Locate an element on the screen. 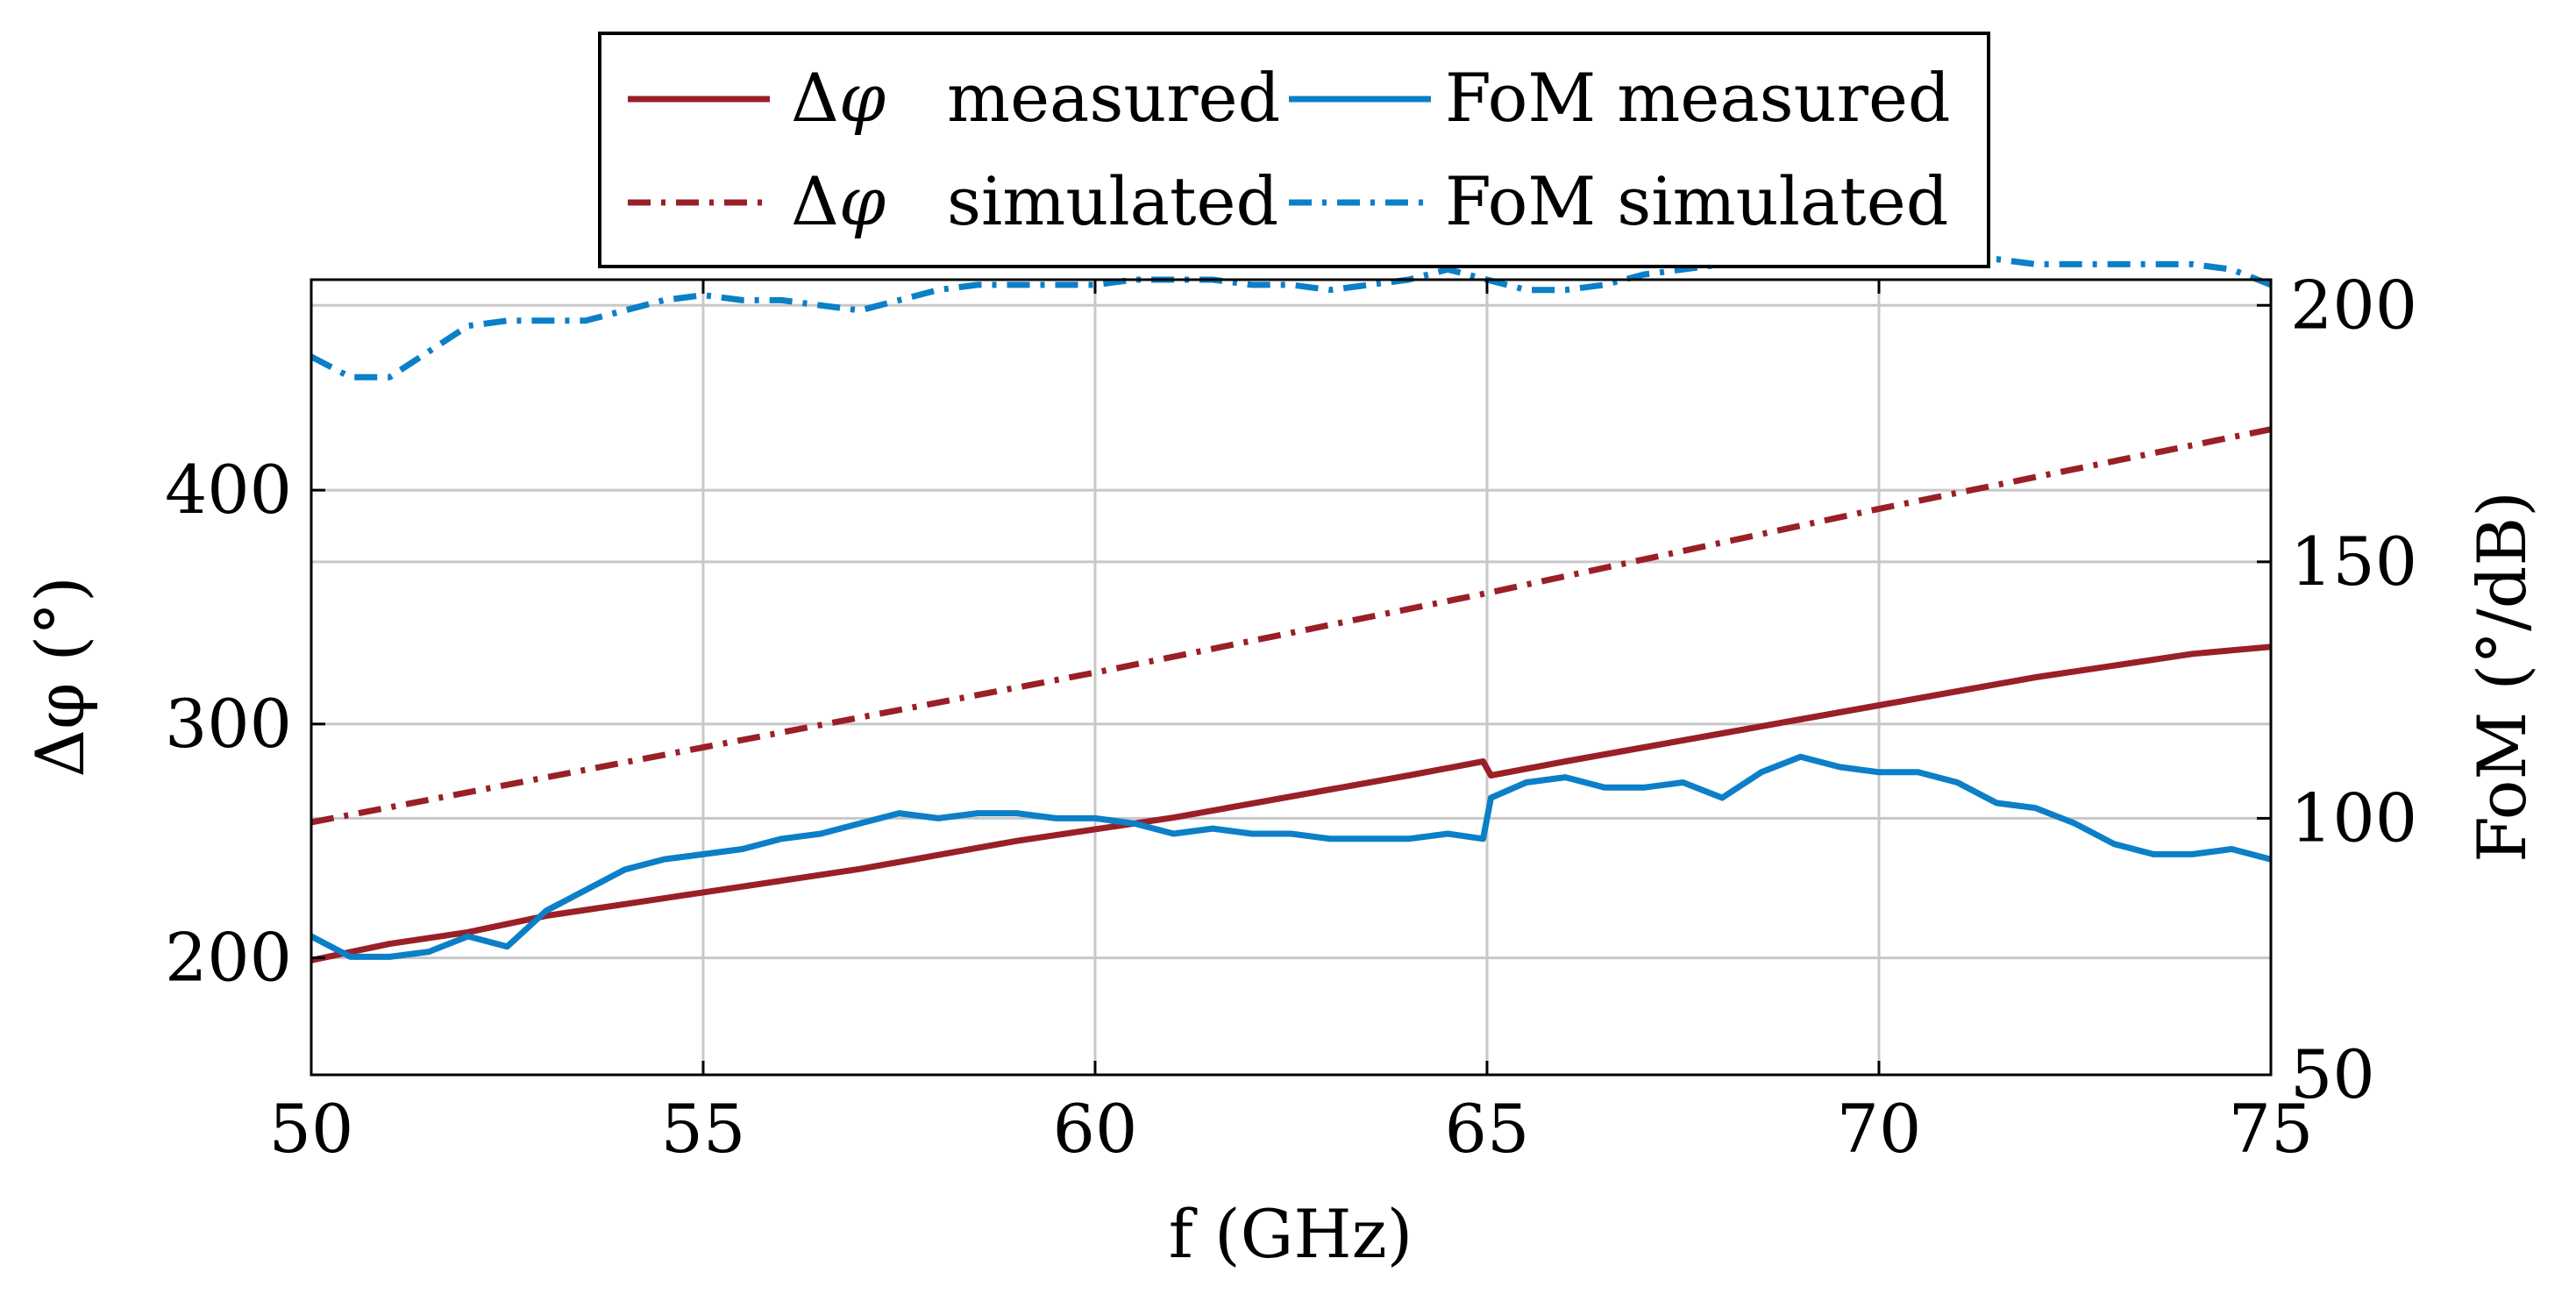 The height and width of the screenshot is (1294, 2576). legend-label-dphi-simulated: simulated is located at coordinates (1112, 201).